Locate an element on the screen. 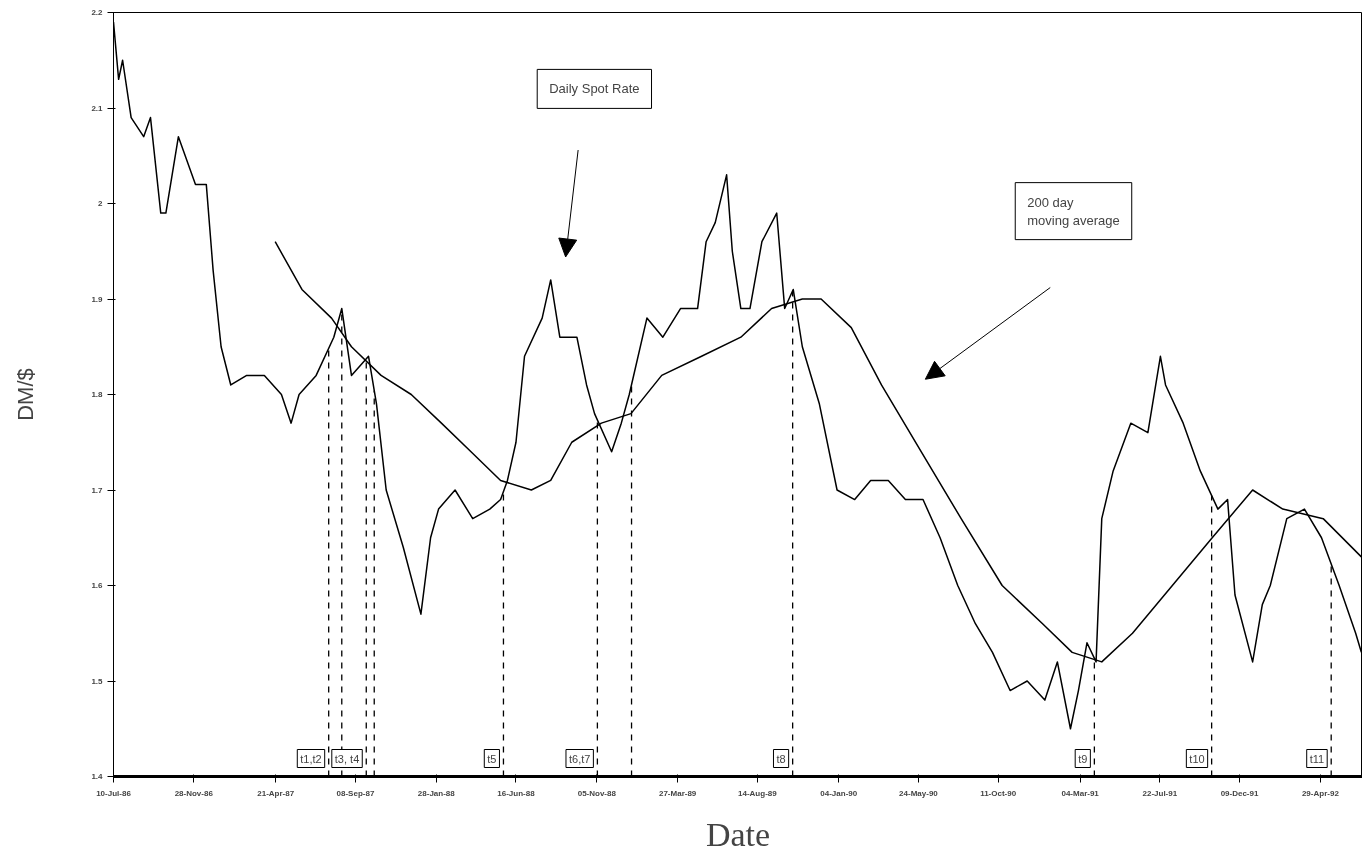 The image size is (1362, 865). x-axis-title: Date is located at coordinates (738, 835).